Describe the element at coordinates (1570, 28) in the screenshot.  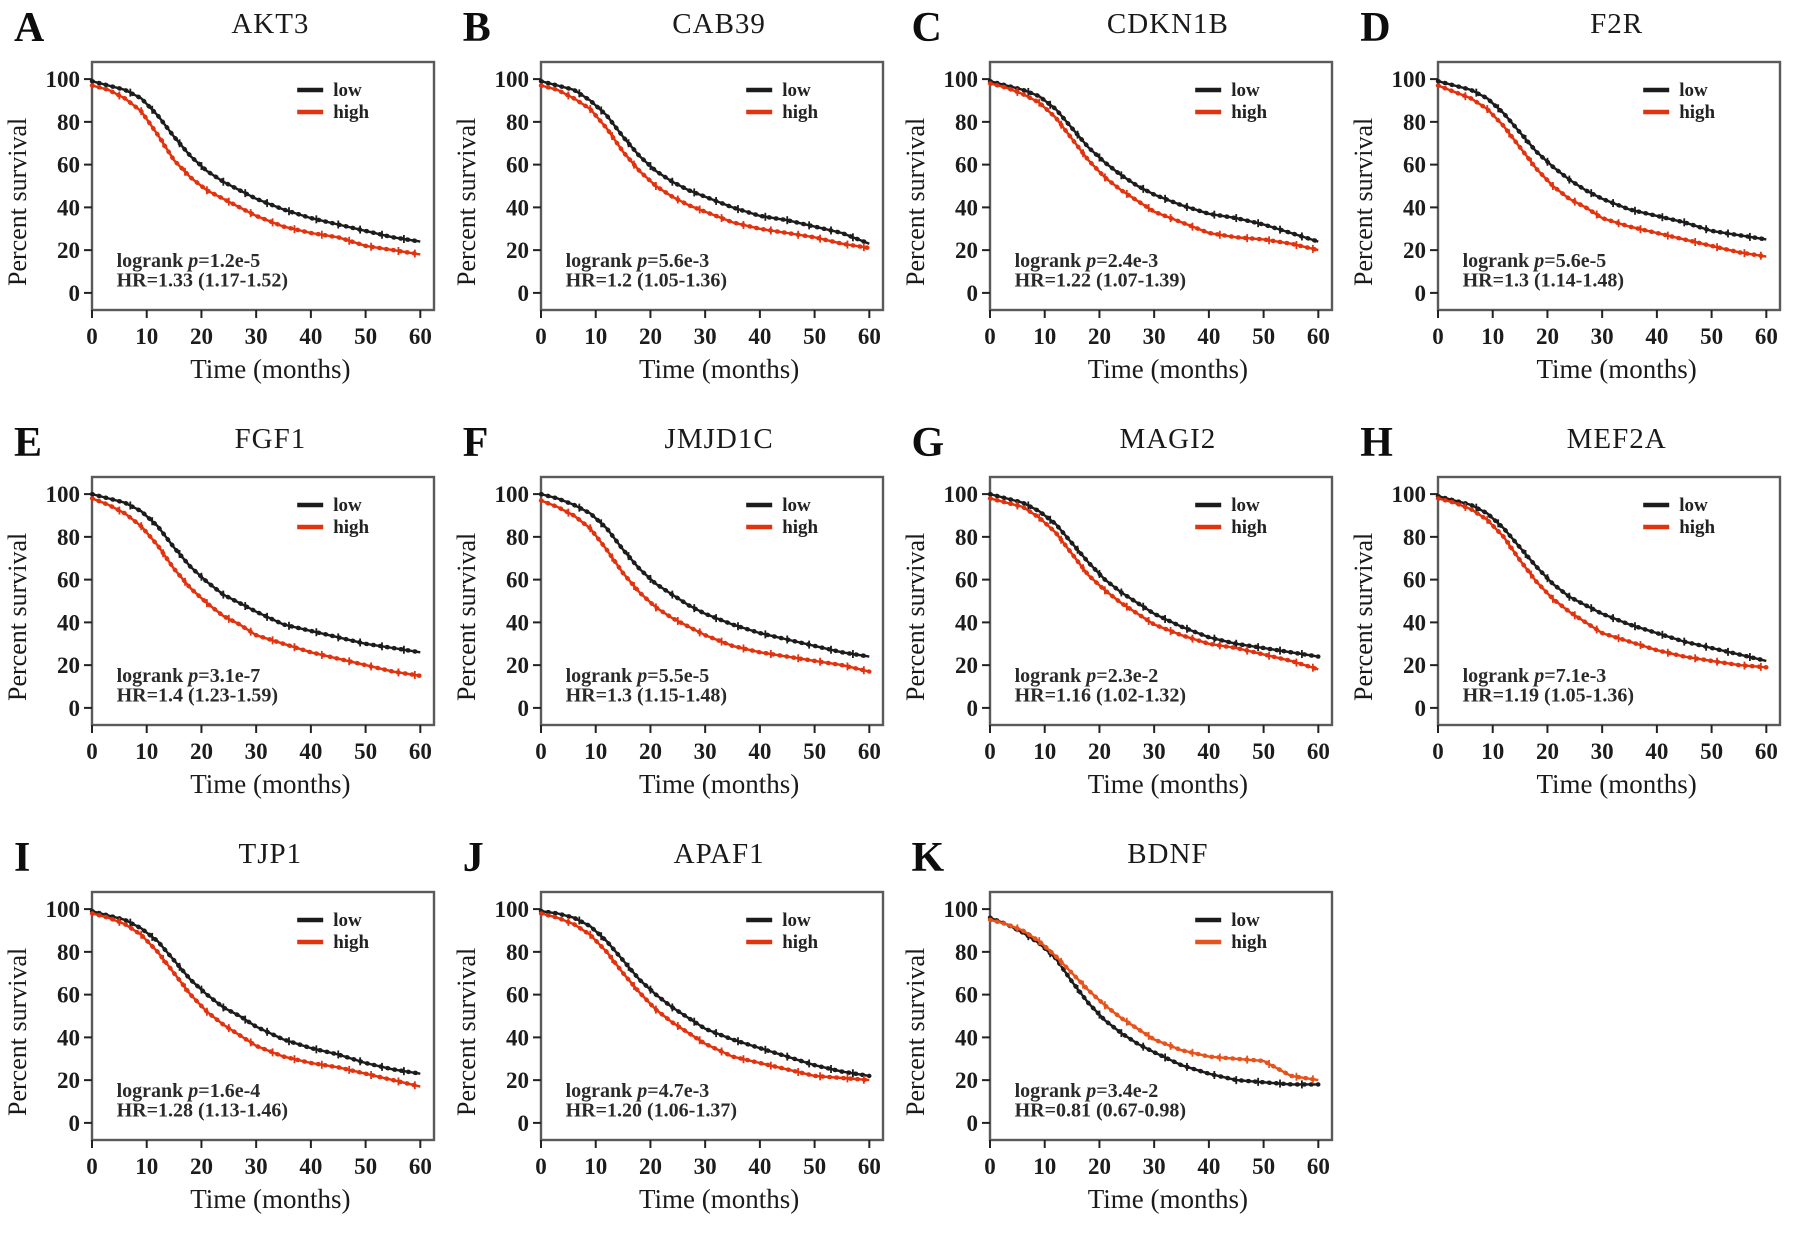
I see `panel-header: D F2R` at that location.